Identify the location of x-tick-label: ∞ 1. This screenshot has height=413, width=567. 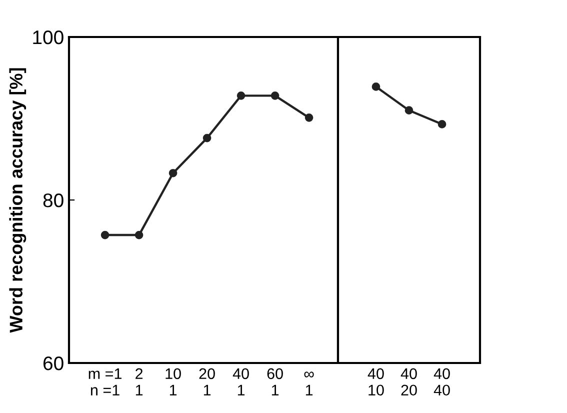
(309, 384).